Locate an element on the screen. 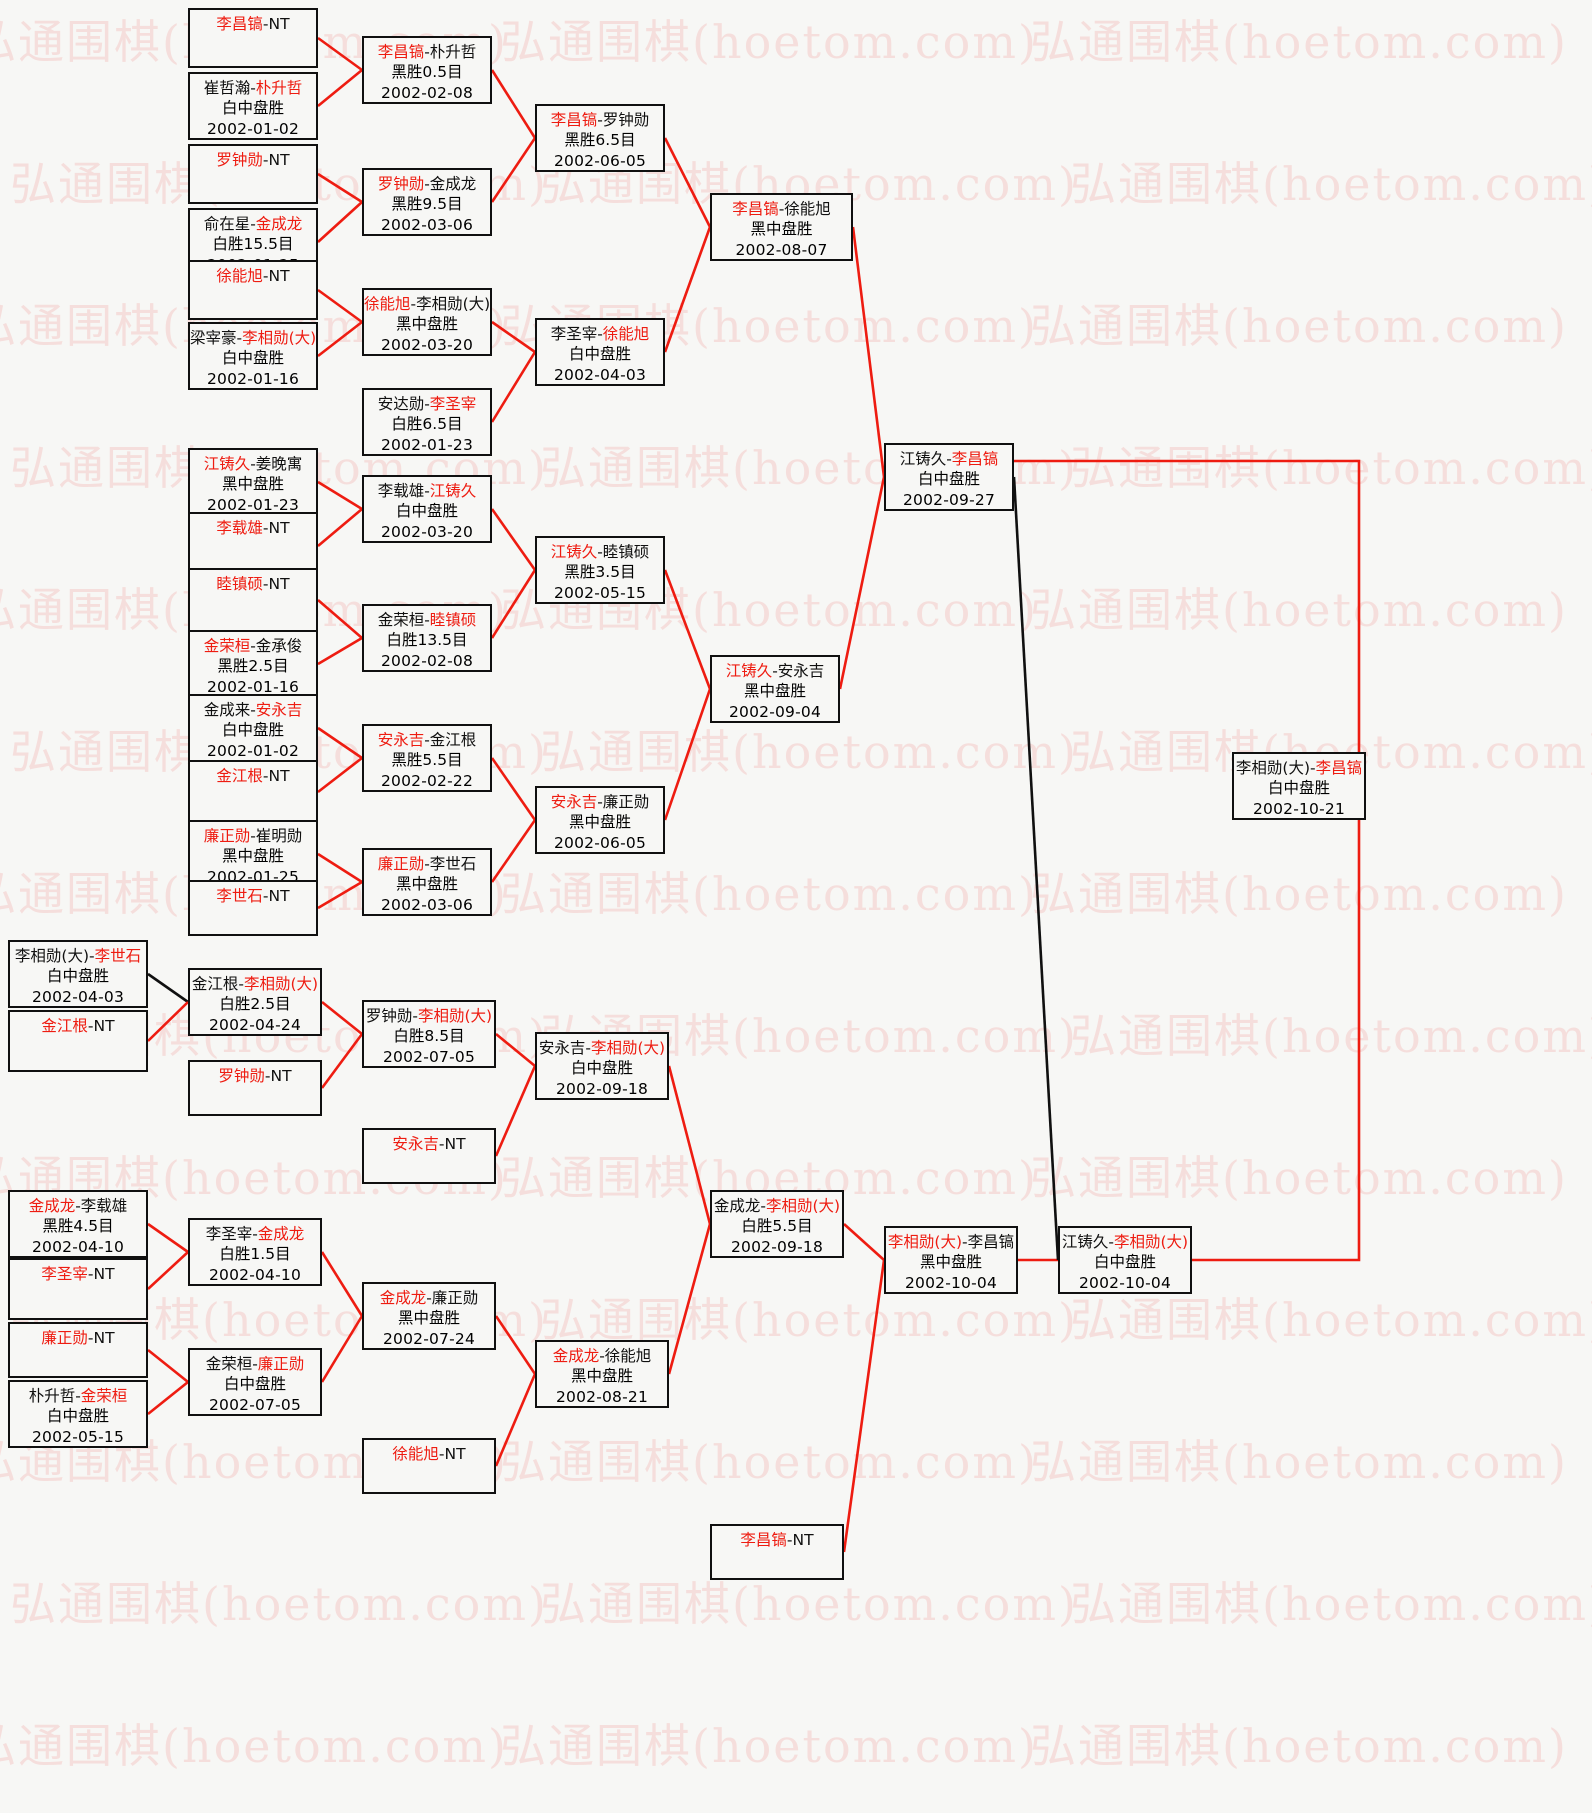 The height and width of the screenshot is (1813, 1592). match-players: 安永吉-金江根 is located at coordinates (427, 740).